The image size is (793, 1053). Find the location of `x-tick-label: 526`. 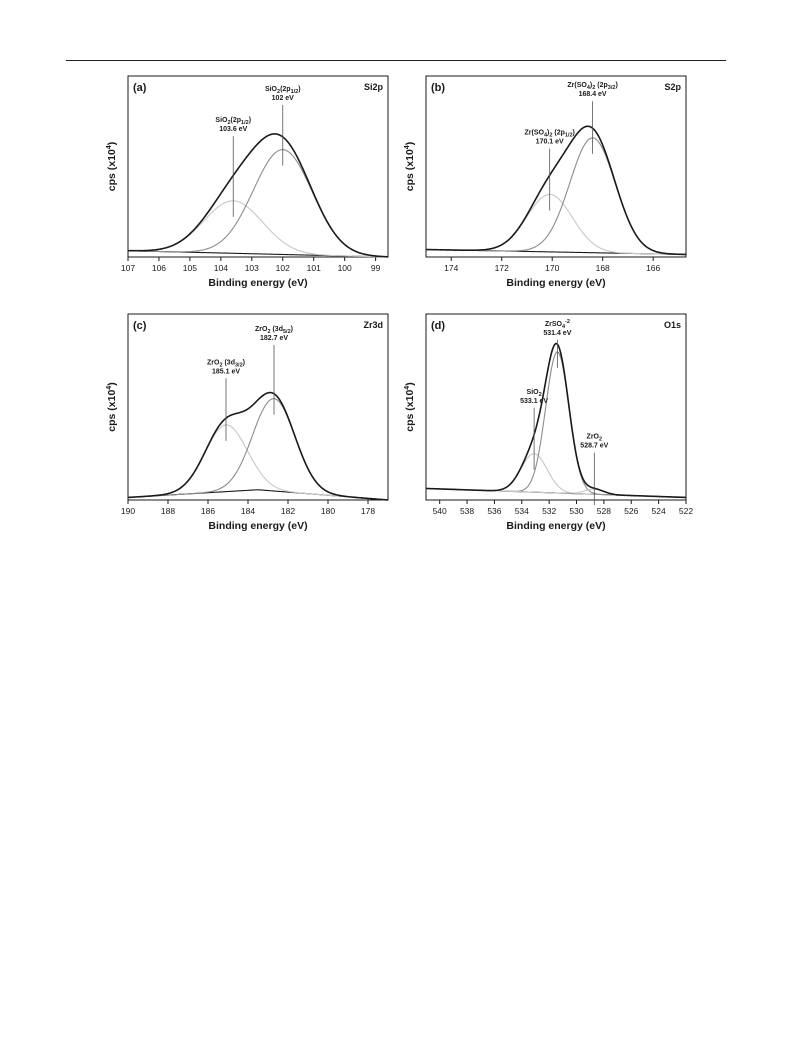

x-tick-label: 526 is located at coordinates (631, 511).